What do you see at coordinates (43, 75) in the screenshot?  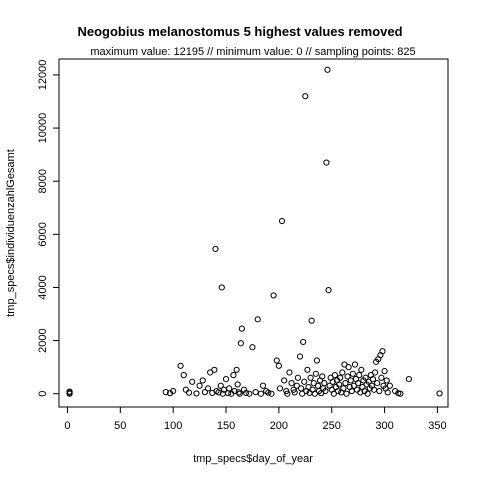 I see `y-tick-label: 12000` at bounding box center [43, 75].